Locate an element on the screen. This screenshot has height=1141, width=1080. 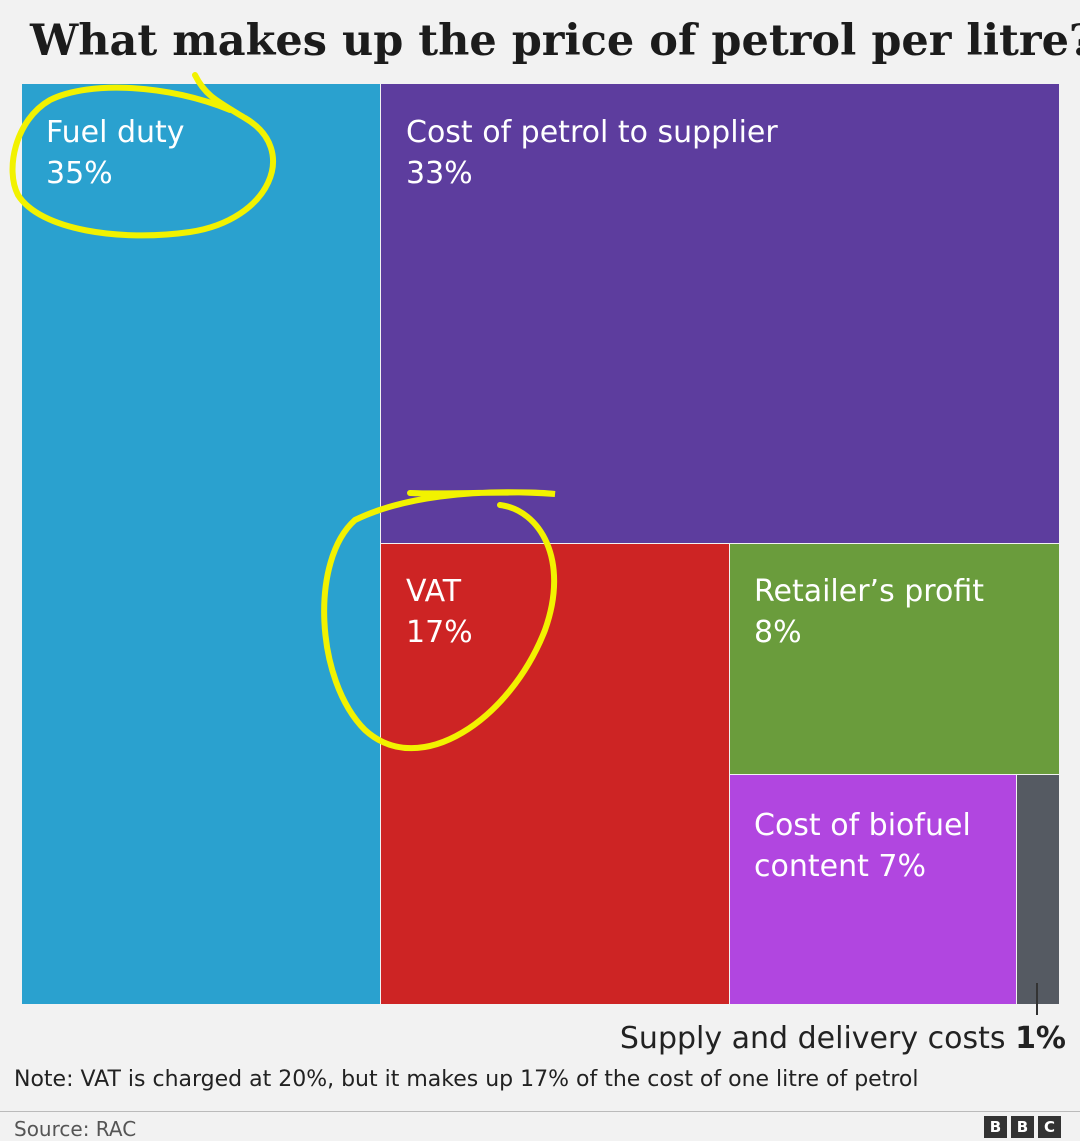
supply-callout-text: Supply and delivery costs is located at coordinates (812, 1038).